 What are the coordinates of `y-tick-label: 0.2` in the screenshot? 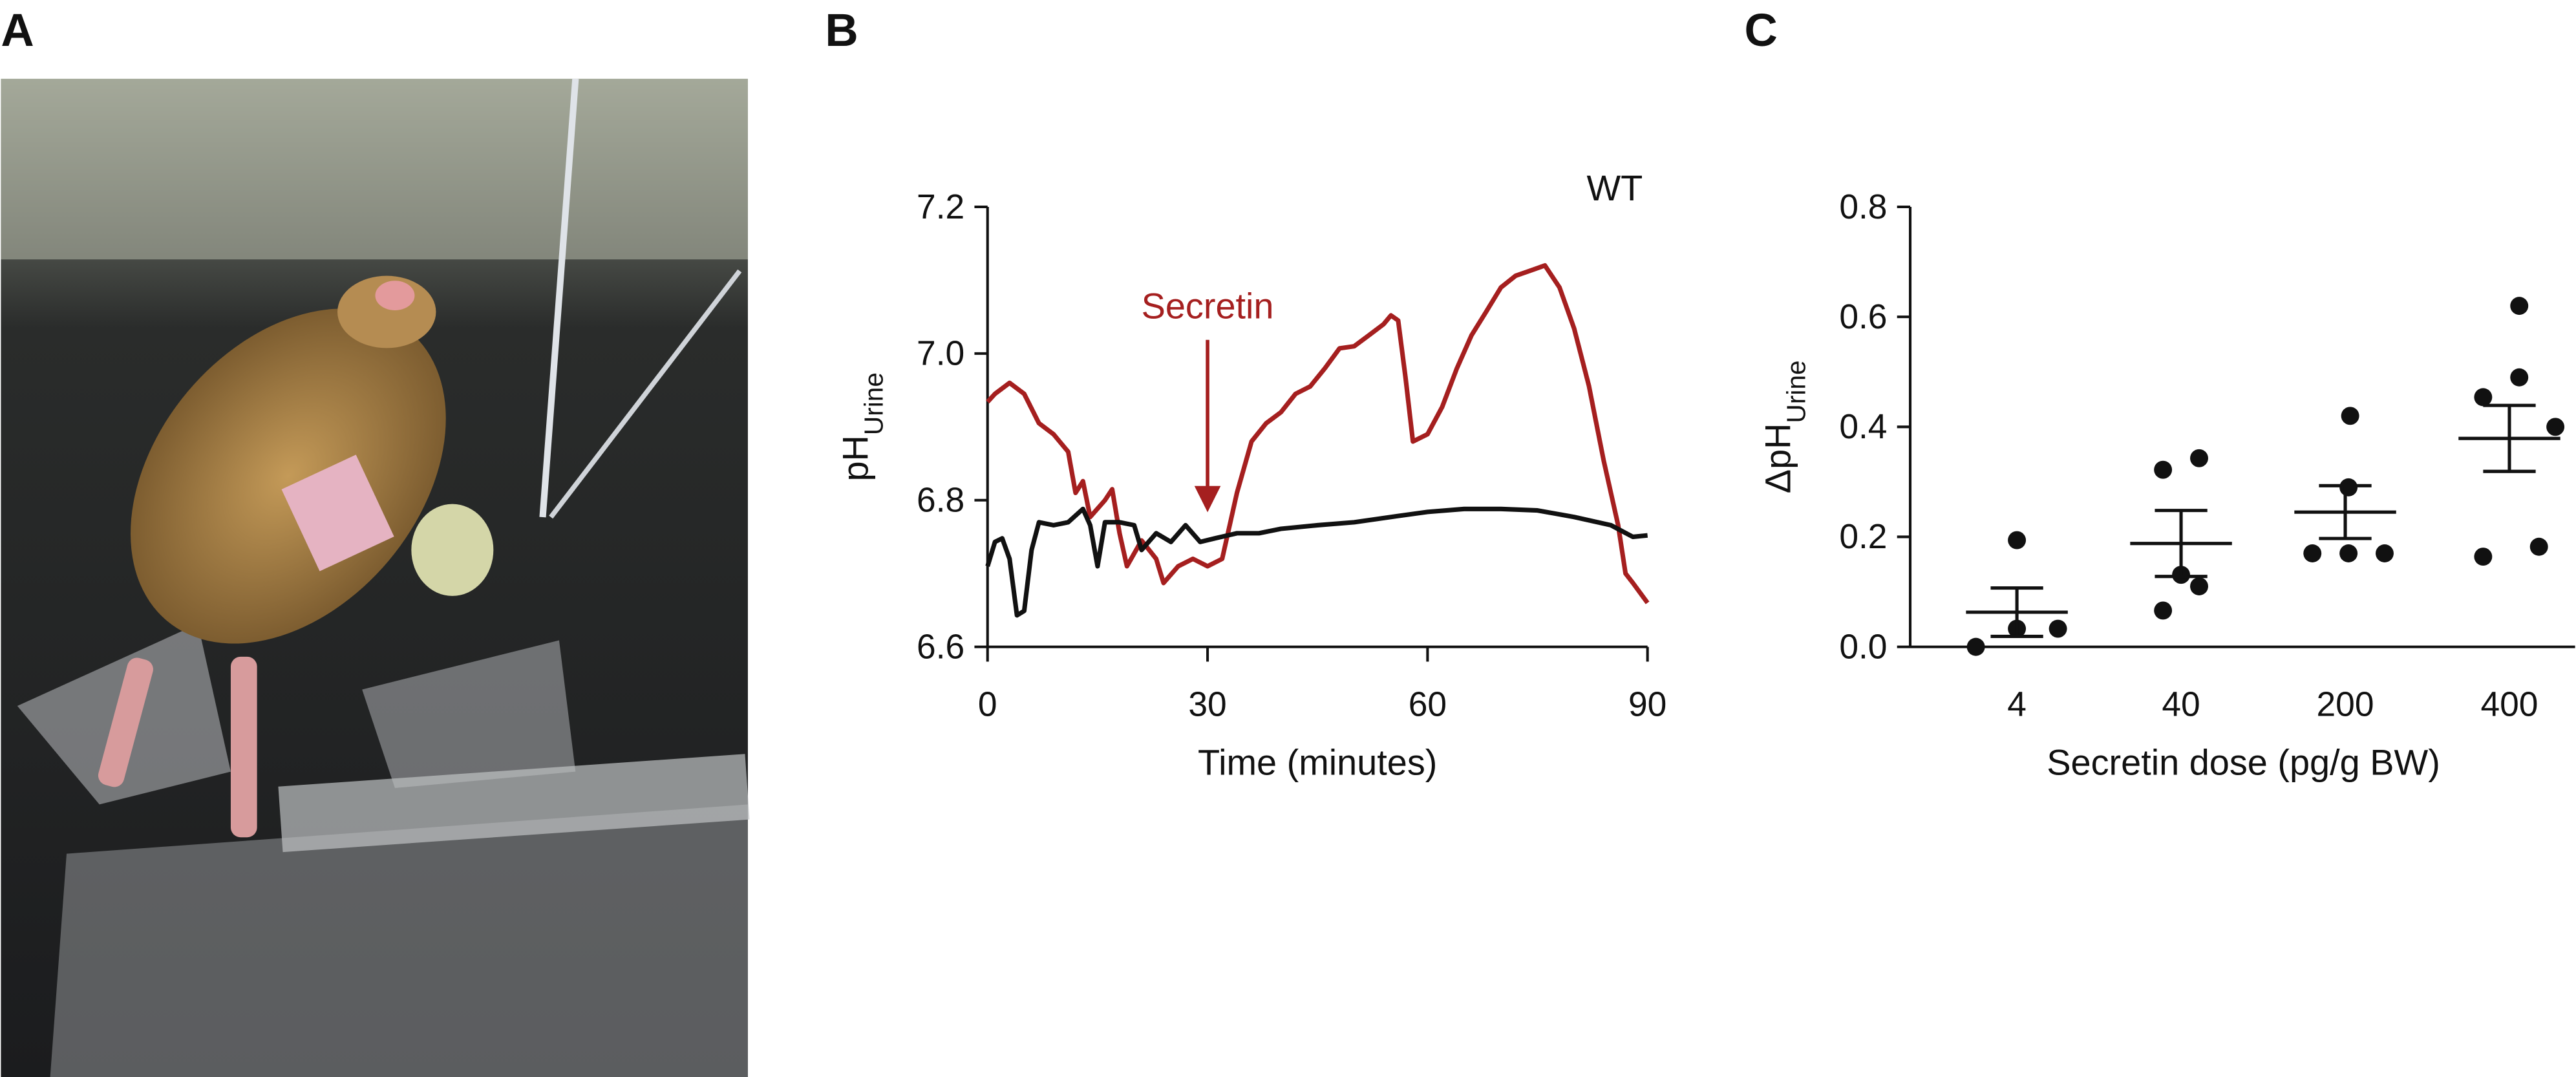 It's located at (1863, 537).